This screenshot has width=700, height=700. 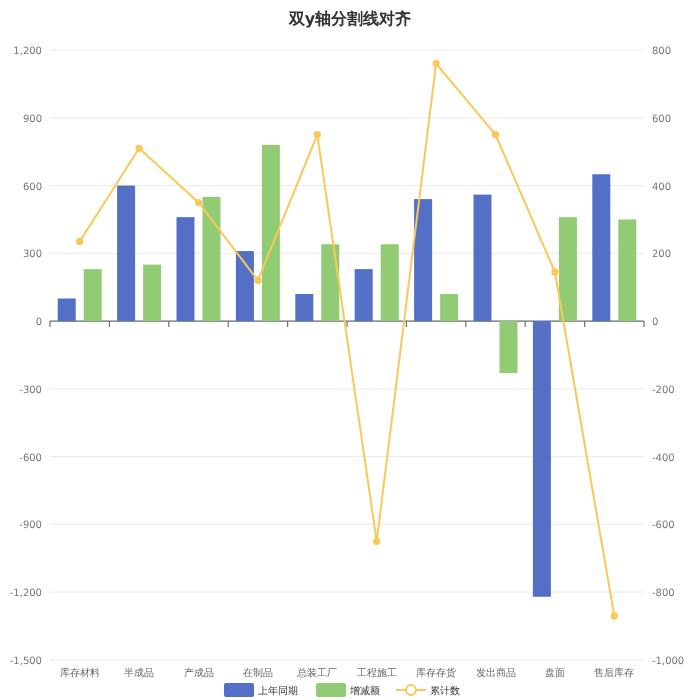 I want to click on title: 双y轴分割线对齐, so click(x=350, y=19).